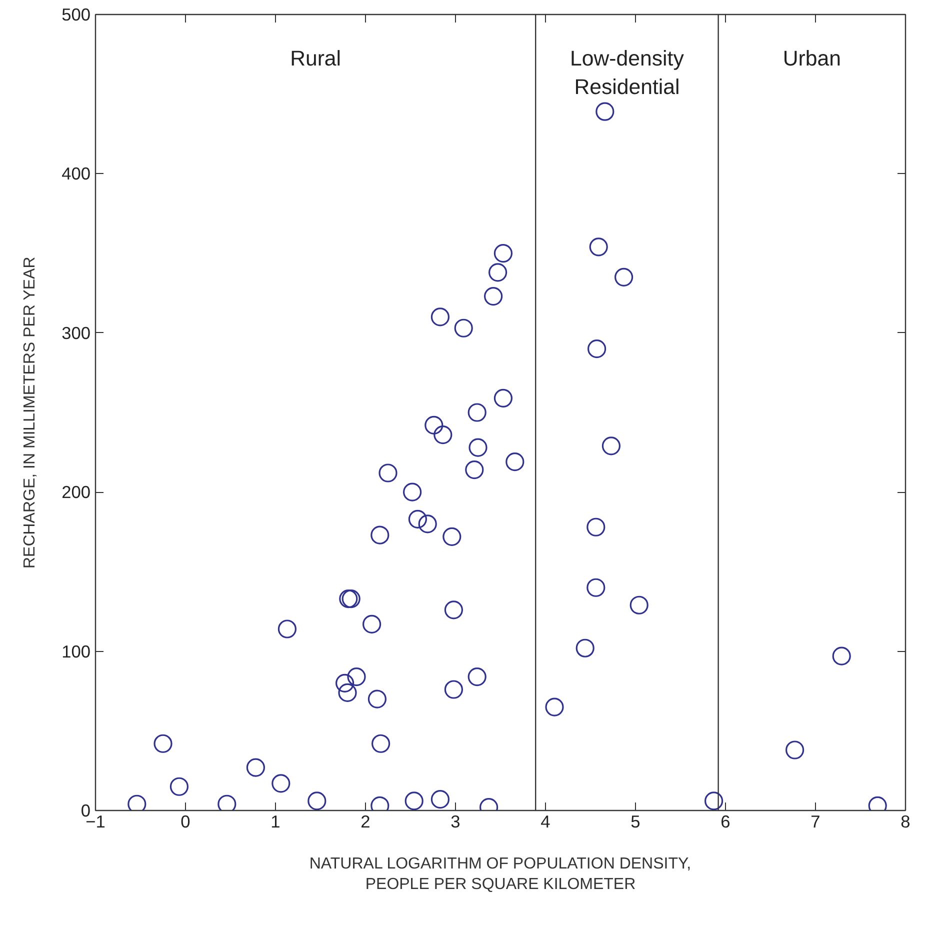  I want to click on x-tick-label: 5, so click(635, 822).